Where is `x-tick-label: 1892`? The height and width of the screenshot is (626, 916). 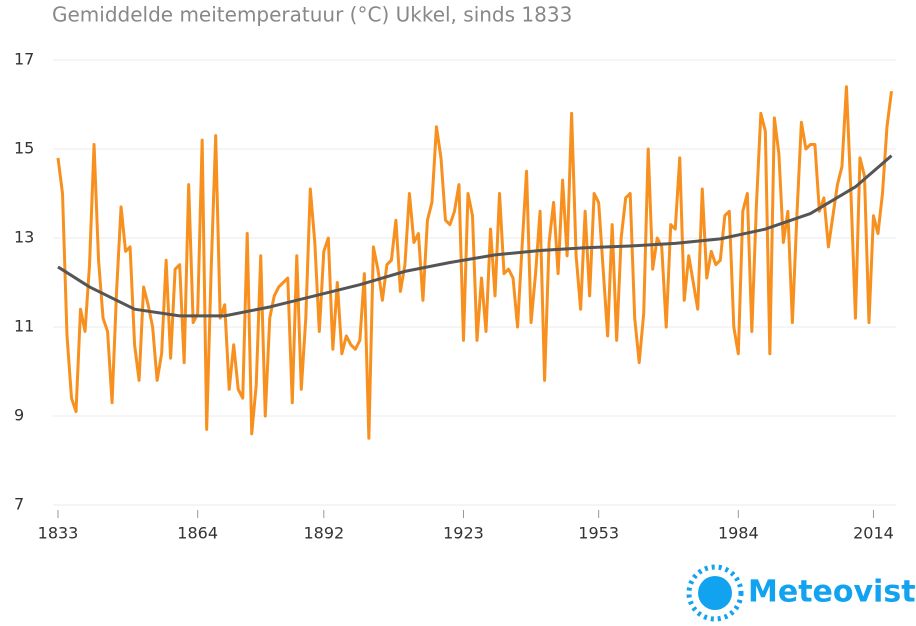 x-tick-label: 1892 is located at coordinates (323, 533).